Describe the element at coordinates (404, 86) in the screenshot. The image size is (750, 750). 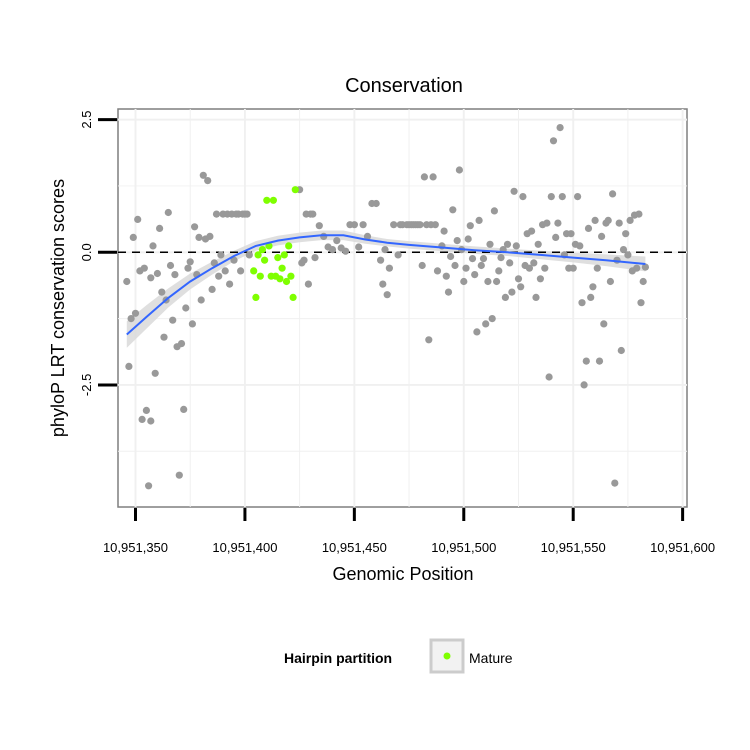
I see `chart-title: Conservation` at that location.